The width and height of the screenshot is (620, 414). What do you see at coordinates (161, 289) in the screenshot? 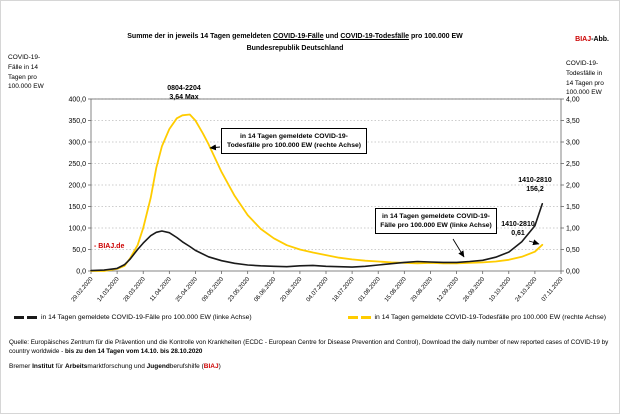
I see `x-tick-label: 11.04.2020` at bounding box center [161, 289].